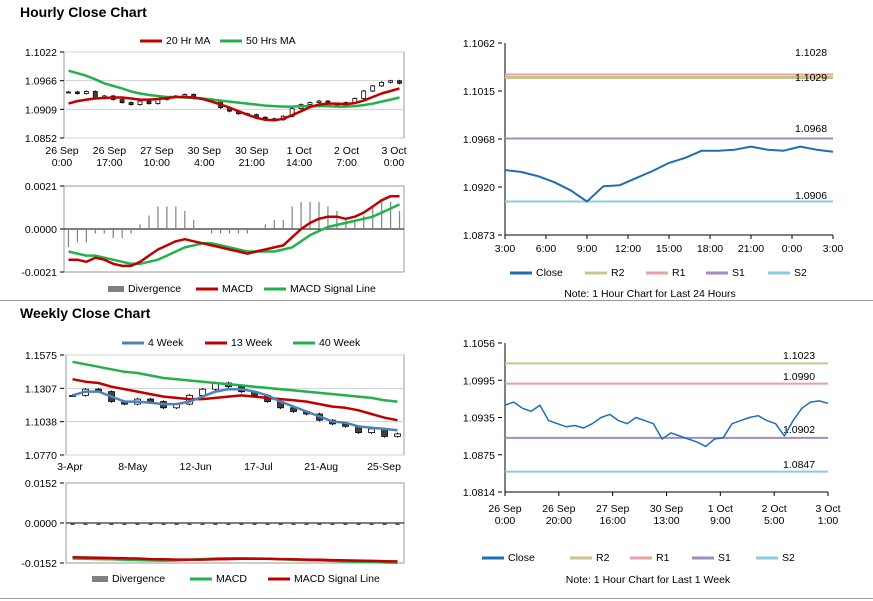 This screenshot has width=873, height=601. I want to click on hourly-levels-y-tick: 1.0920, so click(479, 188).